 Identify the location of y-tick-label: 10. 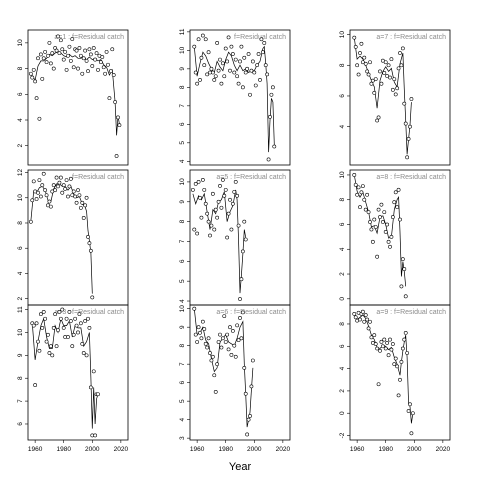
(182, 309).